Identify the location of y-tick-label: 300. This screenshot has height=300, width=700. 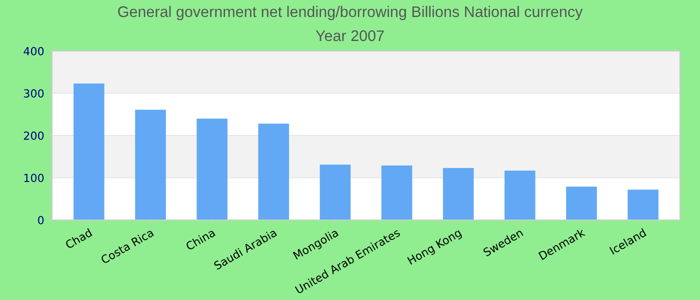
(34, 93).